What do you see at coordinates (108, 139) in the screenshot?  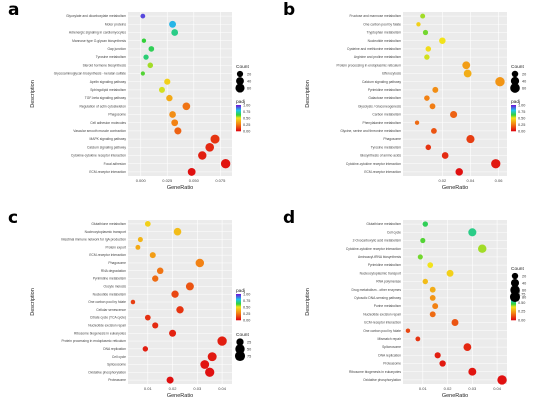 I see `y-tick-label: MAPK signaling pathway` at bounding box center [108, 139].